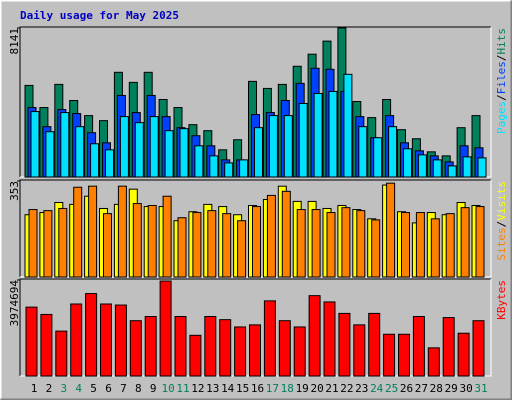 This screenshot has height=404, width=512. What do you see at coordinates (228, 388) in the screenshot?
I see `x-tick-label: 14` at bounding box center [228, 388].